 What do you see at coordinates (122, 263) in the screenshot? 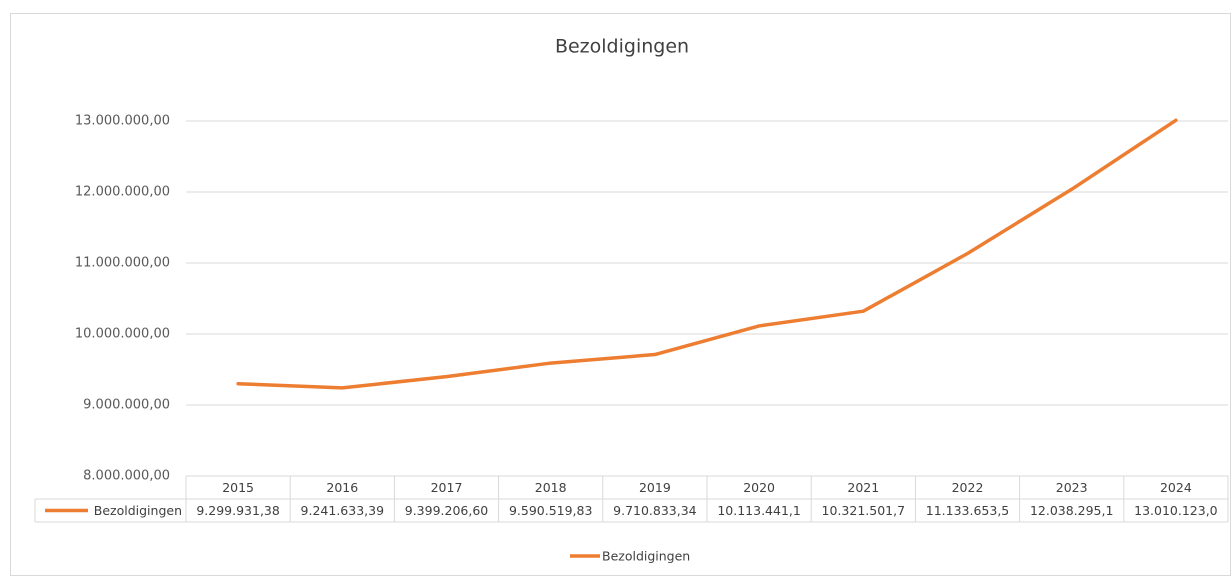
I see `y-tick-label: 11.000.000,00` at bounding box center [122, 263].